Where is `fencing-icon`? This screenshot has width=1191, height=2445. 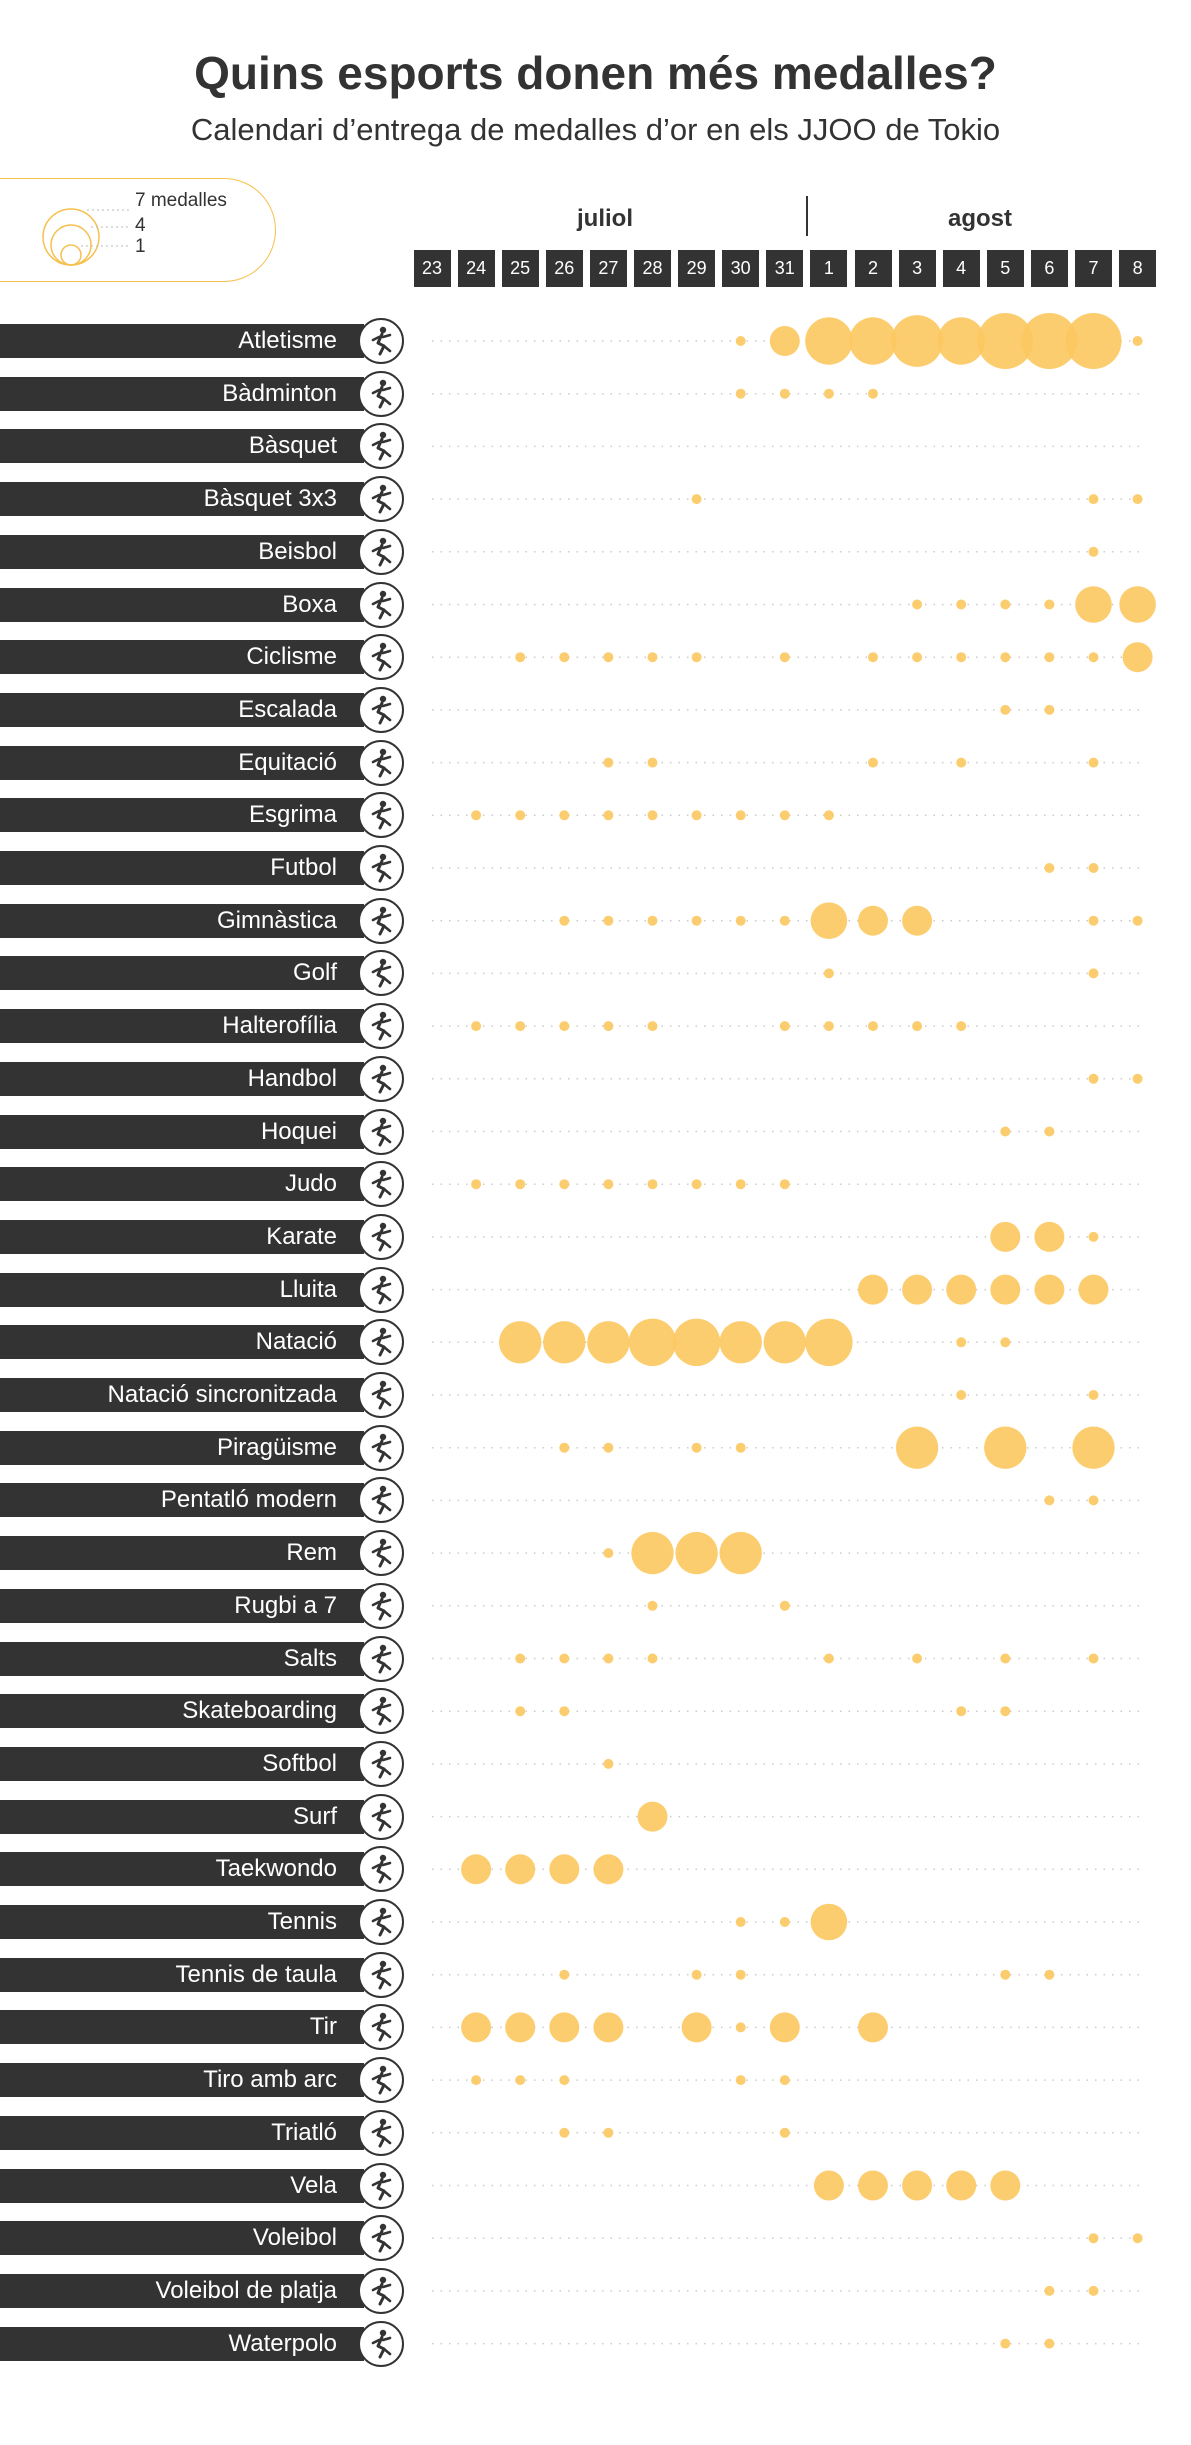 fencing-icon is located at coordinates (381, 815).